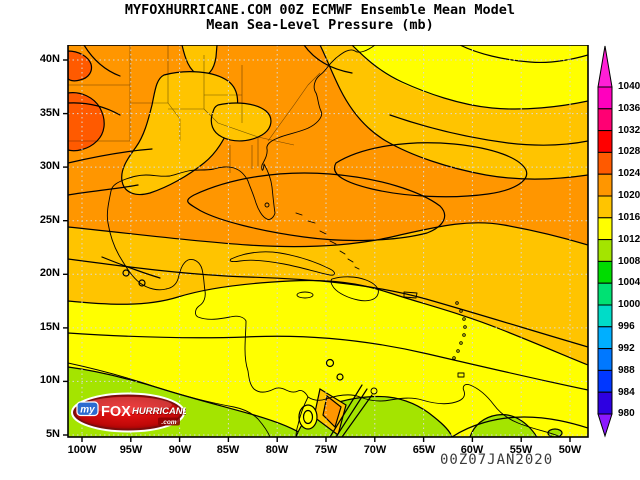 This screenshot has height=480, width=640. Describe the element at coordinates (629, 239) in the screenshot. I see `cb-label-1012: 1012` at that location.